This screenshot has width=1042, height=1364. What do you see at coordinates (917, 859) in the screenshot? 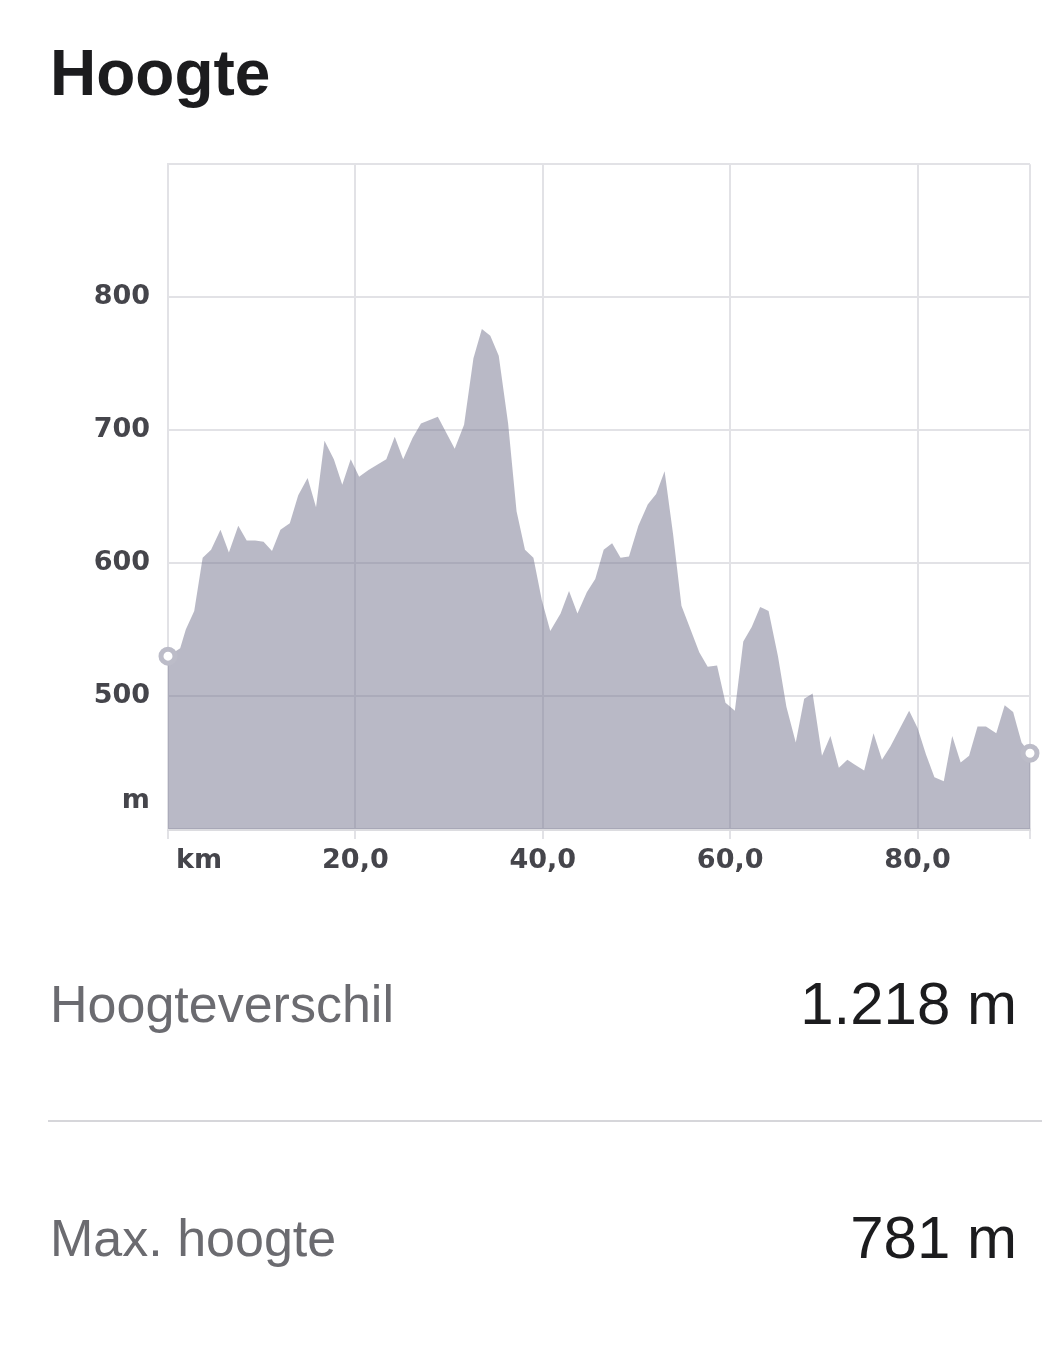
I see `x-tick-label: 80,0` at bounding box center [917, 859].